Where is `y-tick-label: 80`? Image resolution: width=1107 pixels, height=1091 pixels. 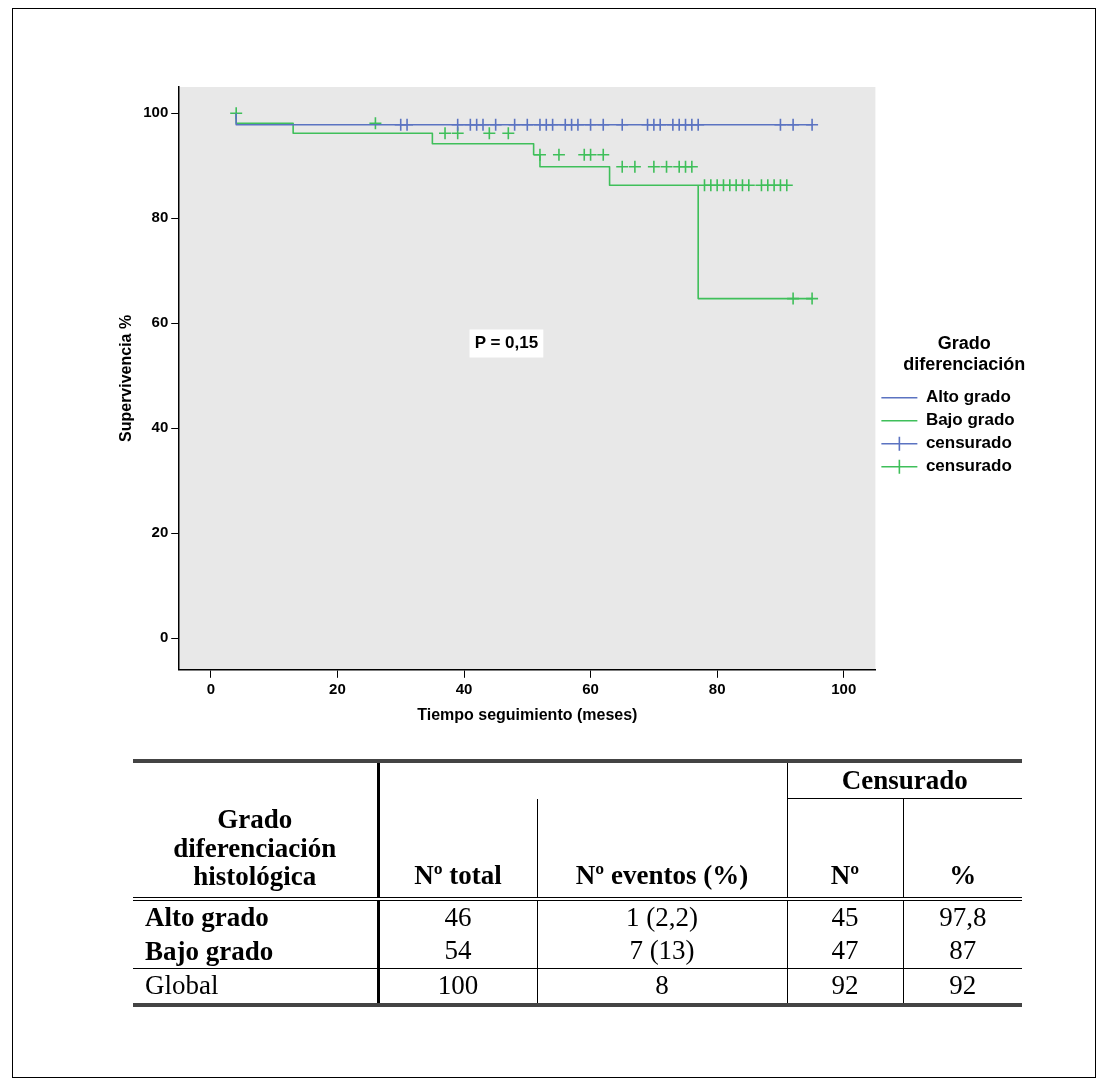 y-tick-label: 80 is located at coordinates (160, 217).